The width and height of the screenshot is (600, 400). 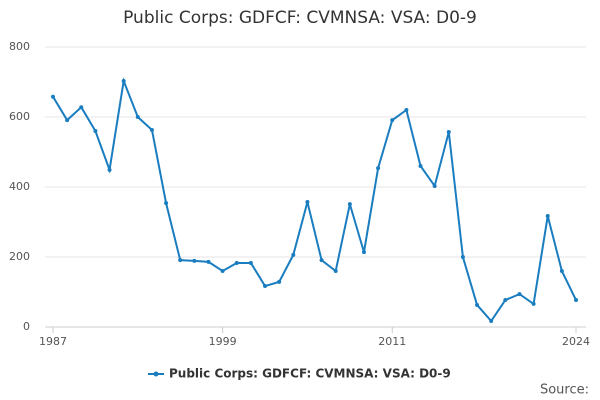 What do you see at coordinates (300, 18) in the screenshot?
I see `chart-title: Public Corps: GDFCF: CVMNSA: VSA: D0-9` at bounding box center [300, 18].